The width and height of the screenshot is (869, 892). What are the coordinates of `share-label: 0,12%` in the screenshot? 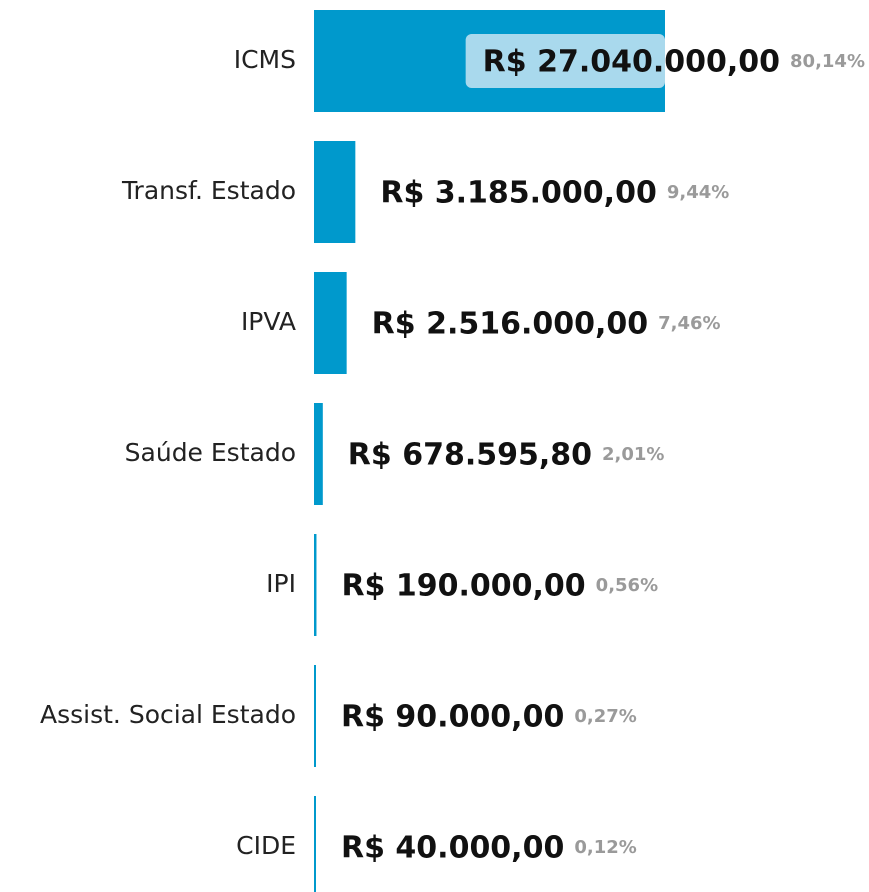 It's located at (605, 847).